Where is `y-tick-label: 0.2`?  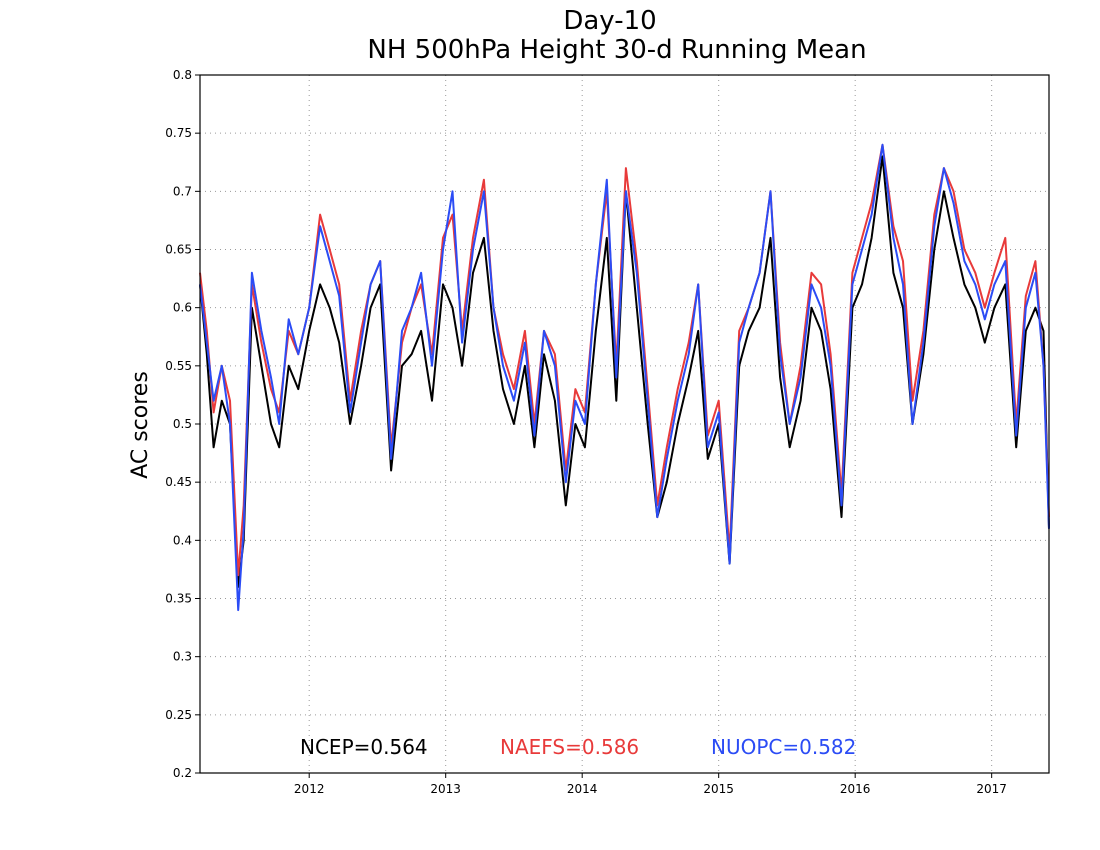
y-tick-label: 0.2 is located at coordinates (182, 773).